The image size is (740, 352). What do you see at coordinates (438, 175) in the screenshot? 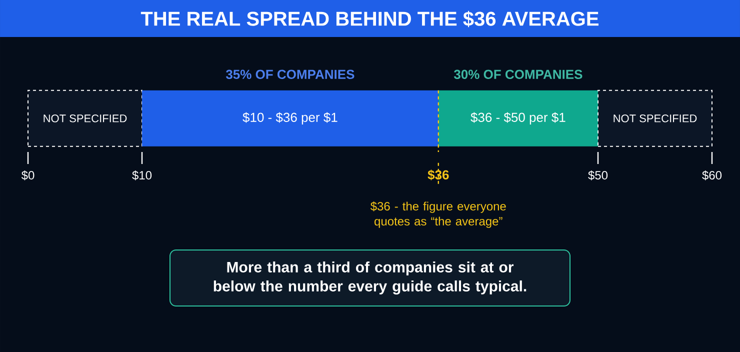
I see `ref-line-label: $36` at bounding box center [438, 175].